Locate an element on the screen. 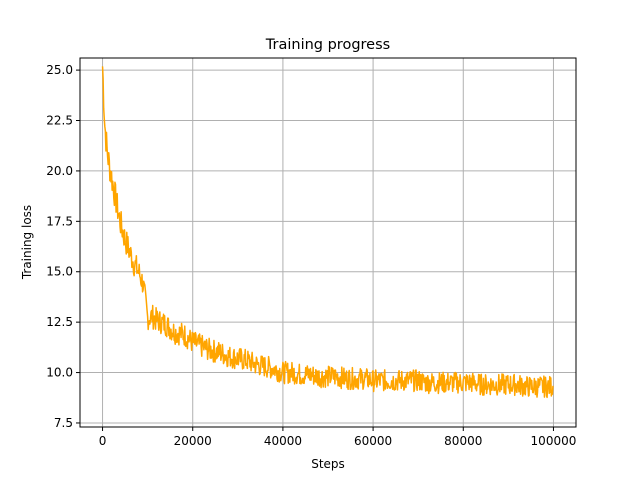 The height and width of the screenshot is (485, 640). x-axis-label: Steps is located at coordinates (328, 464).